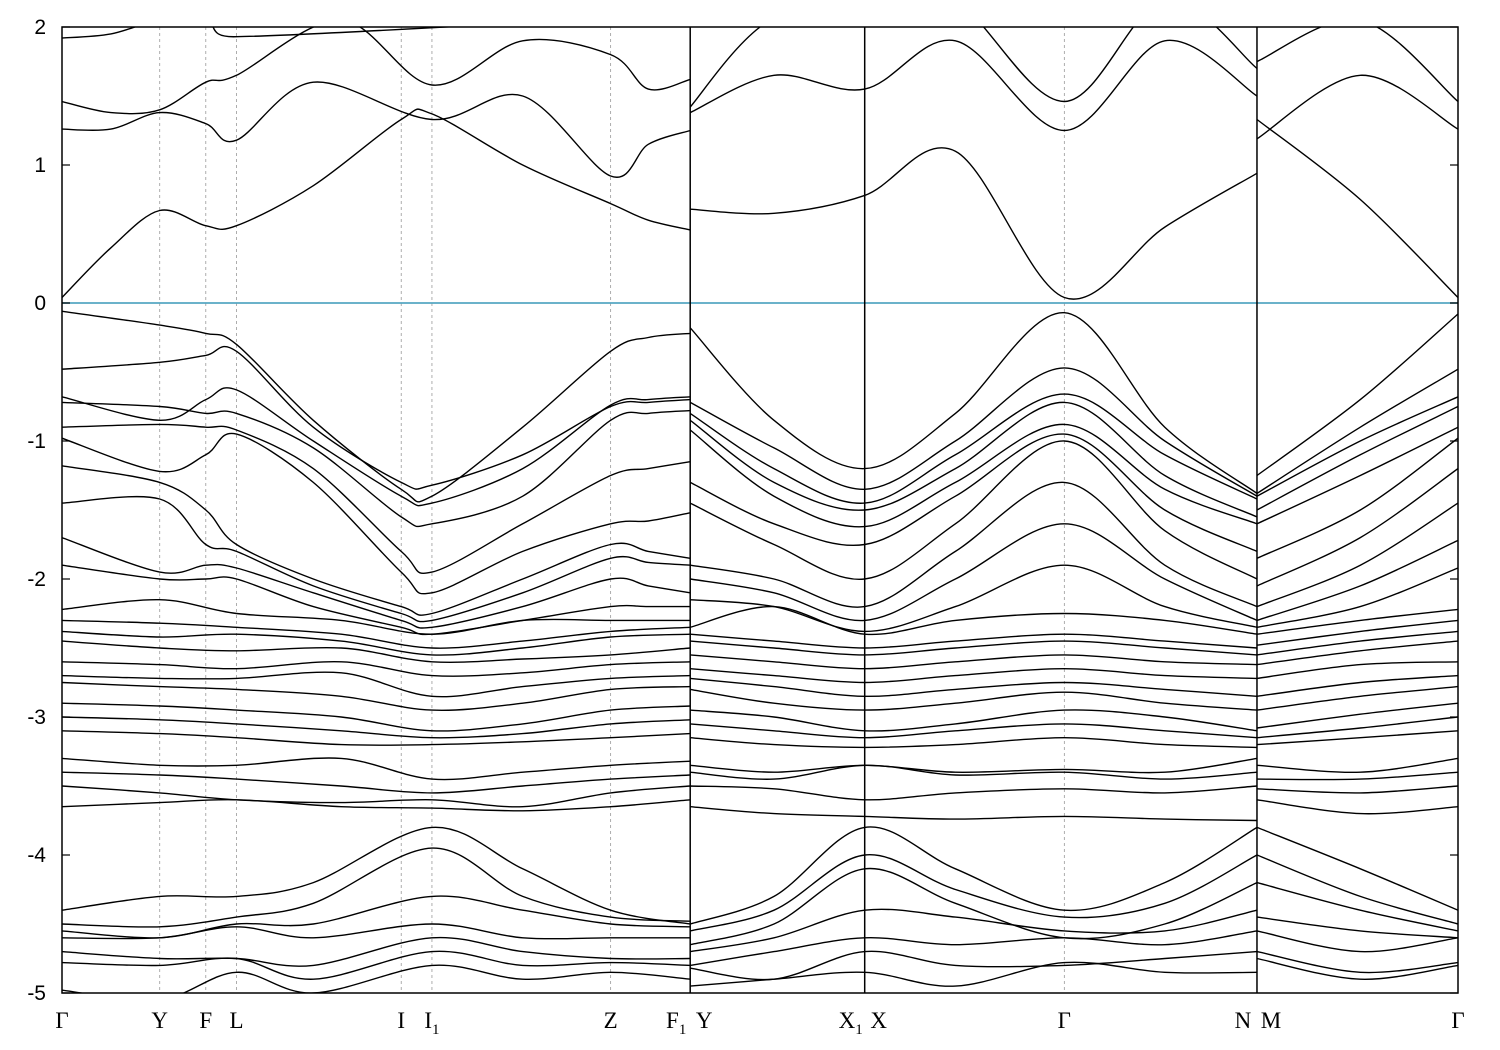 This screenshot has width=1500, height=1050. I want to click on kpoint-label: X, so click(878, 1020).